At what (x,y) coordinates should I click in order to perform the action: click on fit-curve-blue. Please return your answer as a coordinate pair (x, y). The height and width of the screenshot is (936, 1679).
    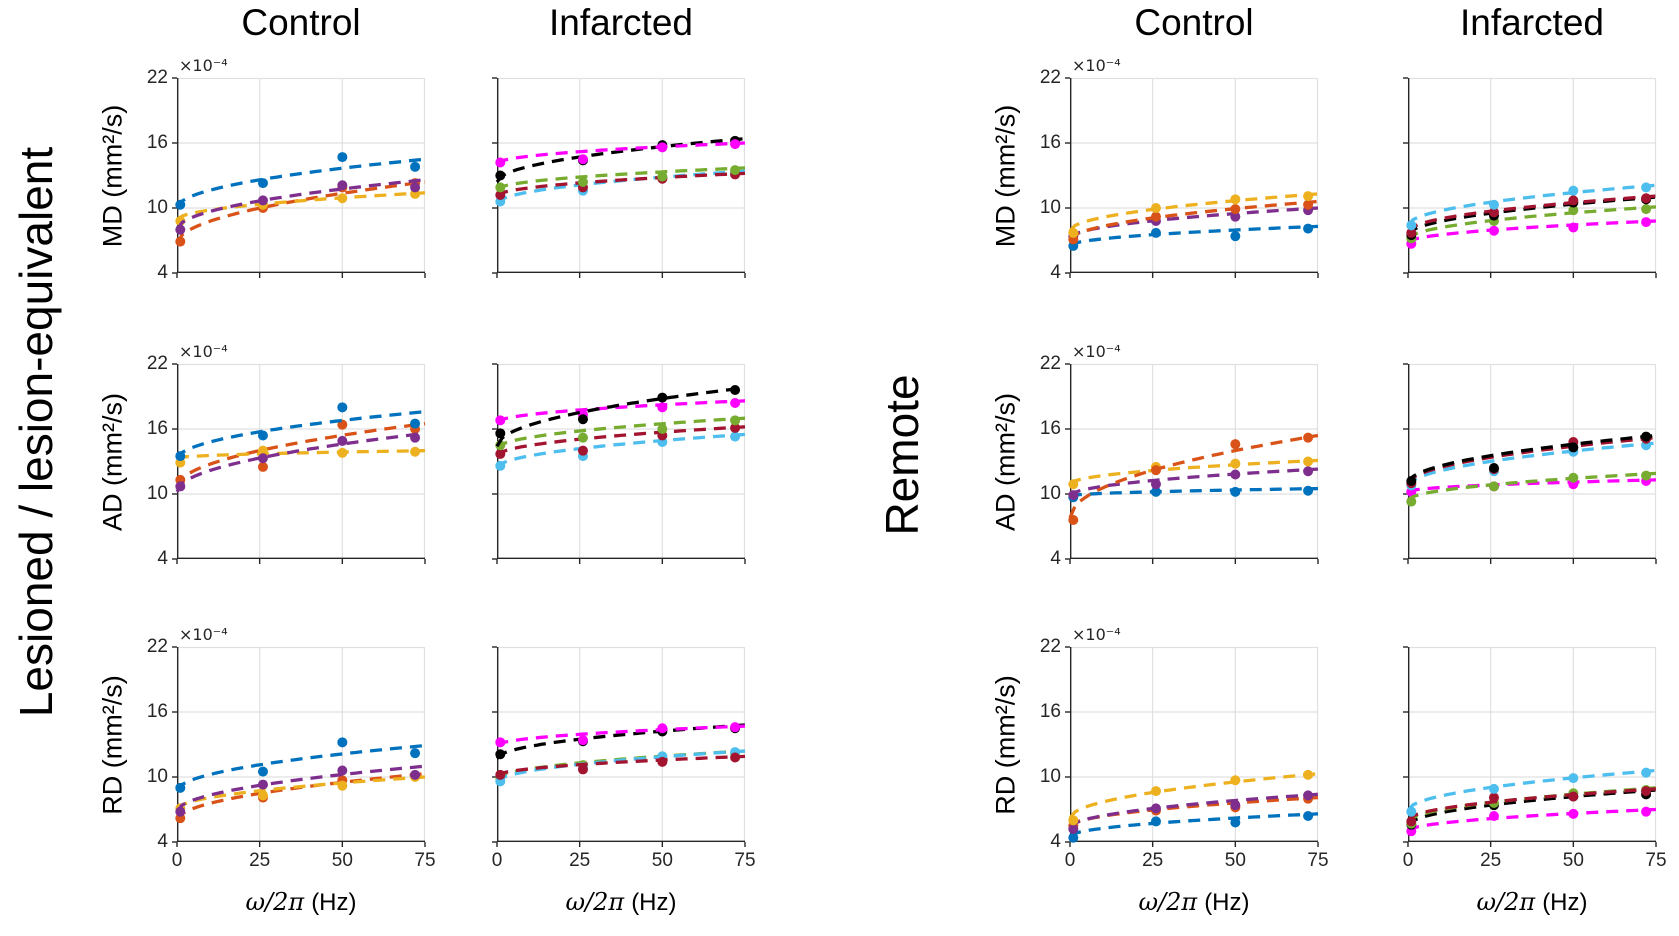
    Looking at the image, I should click on (1194, 825).